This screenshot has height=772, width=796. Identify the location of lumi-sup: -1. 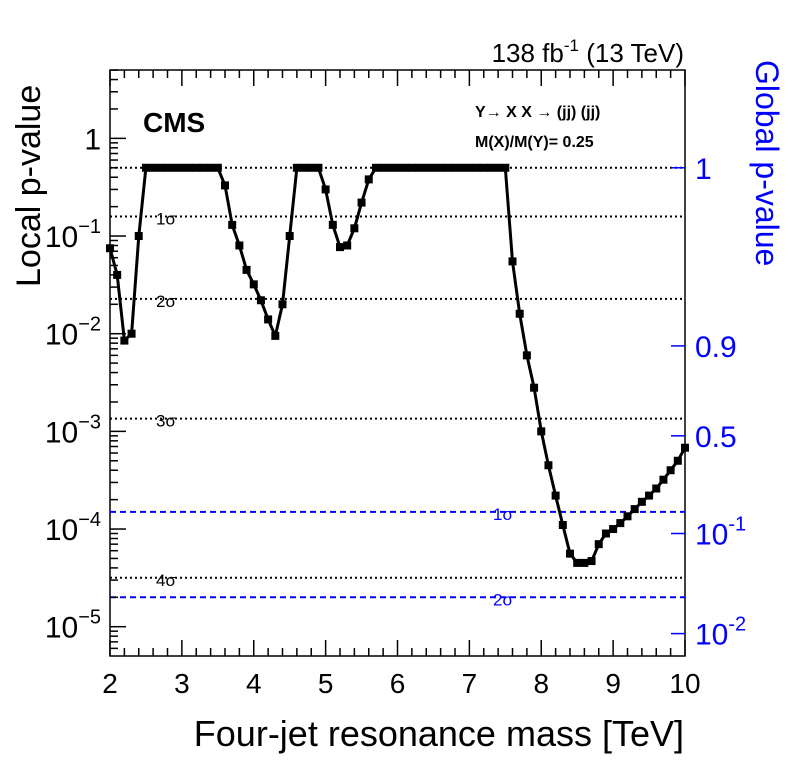
(571, 45).